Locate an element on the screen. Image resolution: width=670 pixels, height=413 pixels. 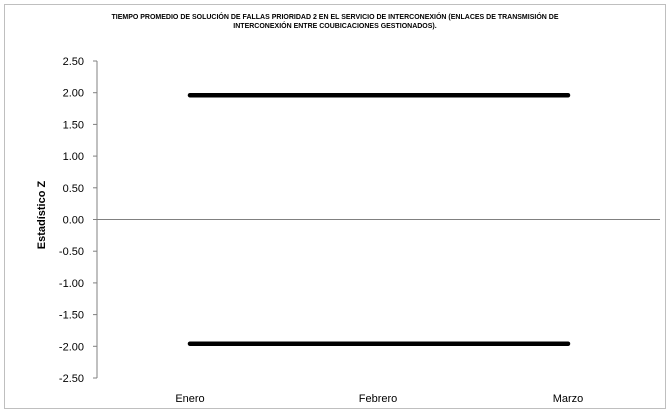
y-tick-label: -0.50 is located at coordinates (71, 252).